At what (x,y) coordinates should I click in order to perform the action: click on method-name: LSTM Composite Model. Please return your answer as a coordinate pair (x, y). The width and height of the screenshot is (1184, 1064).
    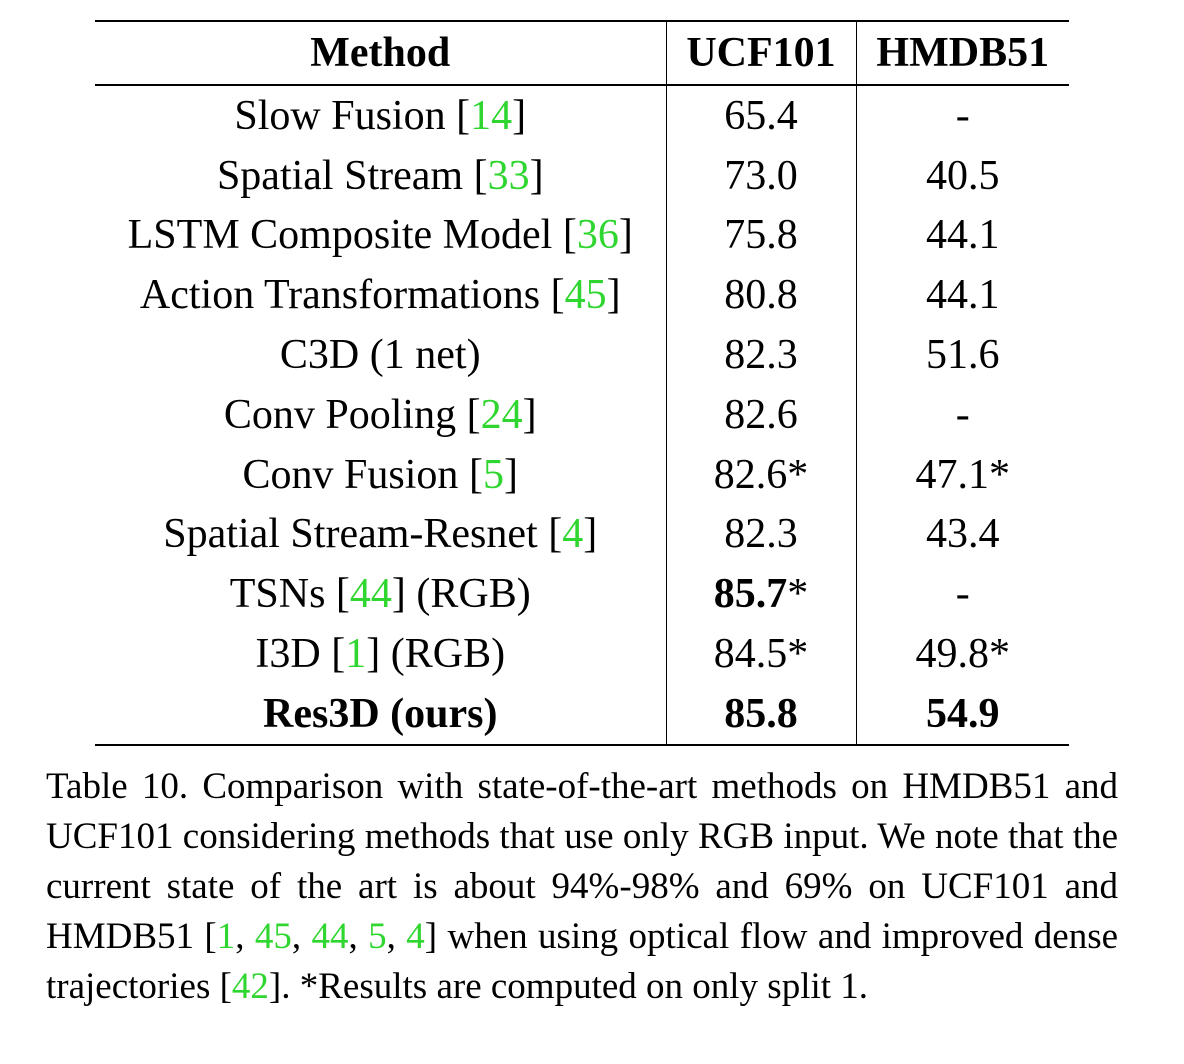
    Looking at the image, I should click on (340, 235).